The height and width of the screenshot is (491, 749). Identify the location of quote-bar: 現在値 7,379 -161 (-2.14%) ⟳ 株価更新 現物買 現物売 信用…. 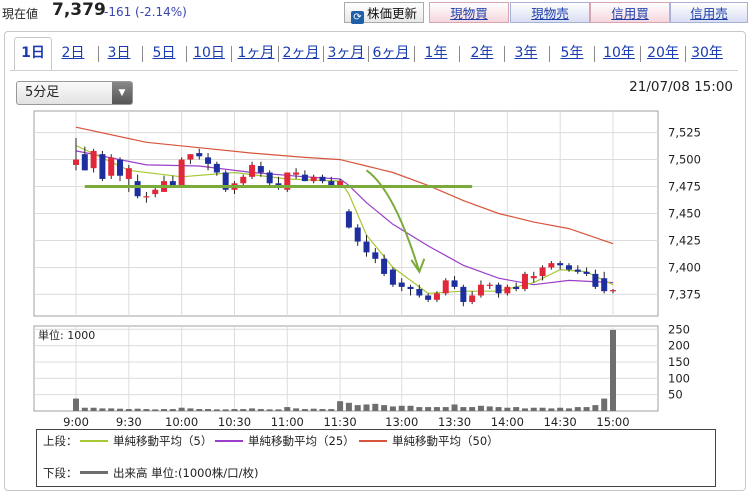
(374, 13).